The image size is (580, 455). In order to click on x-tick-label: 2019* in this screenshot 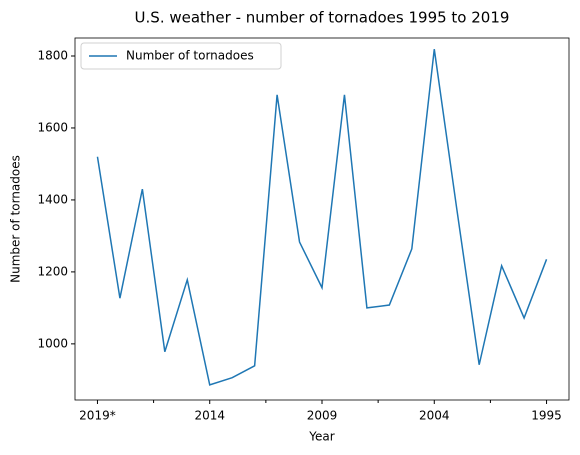, I will do `click(97, 416)`.